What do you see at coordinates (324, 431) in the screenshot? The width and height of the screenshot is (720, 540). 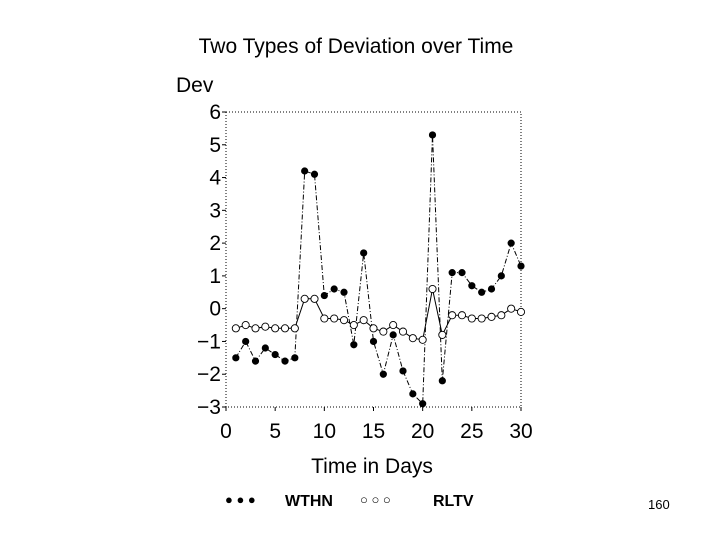 I see `x-tick-label: 10` at bounding box center [324, 431].